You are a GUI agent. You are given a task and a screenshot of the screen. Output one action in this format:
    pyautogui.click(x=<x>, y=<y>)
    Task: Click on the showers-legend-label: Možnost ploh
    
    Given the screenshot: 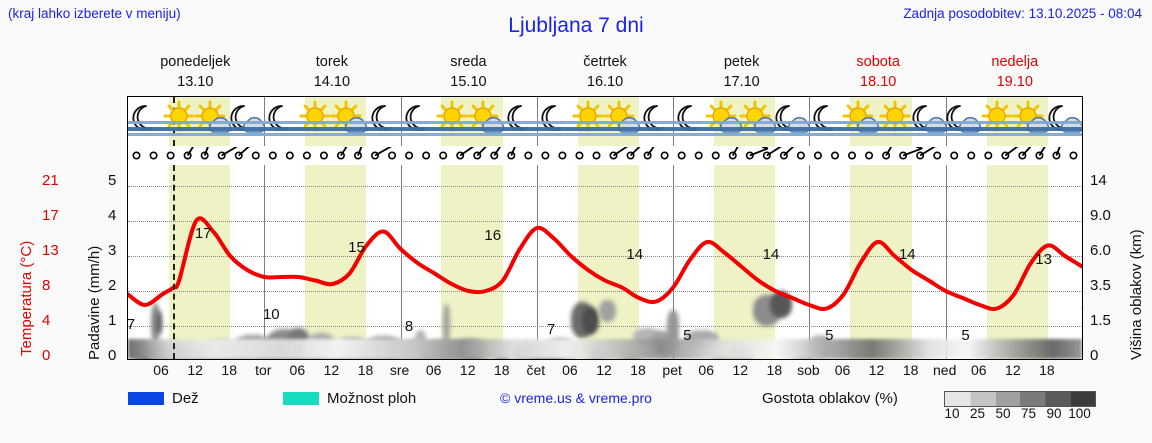 What is the action you would take?
    pyautogui.click(x=372, y=398)
    